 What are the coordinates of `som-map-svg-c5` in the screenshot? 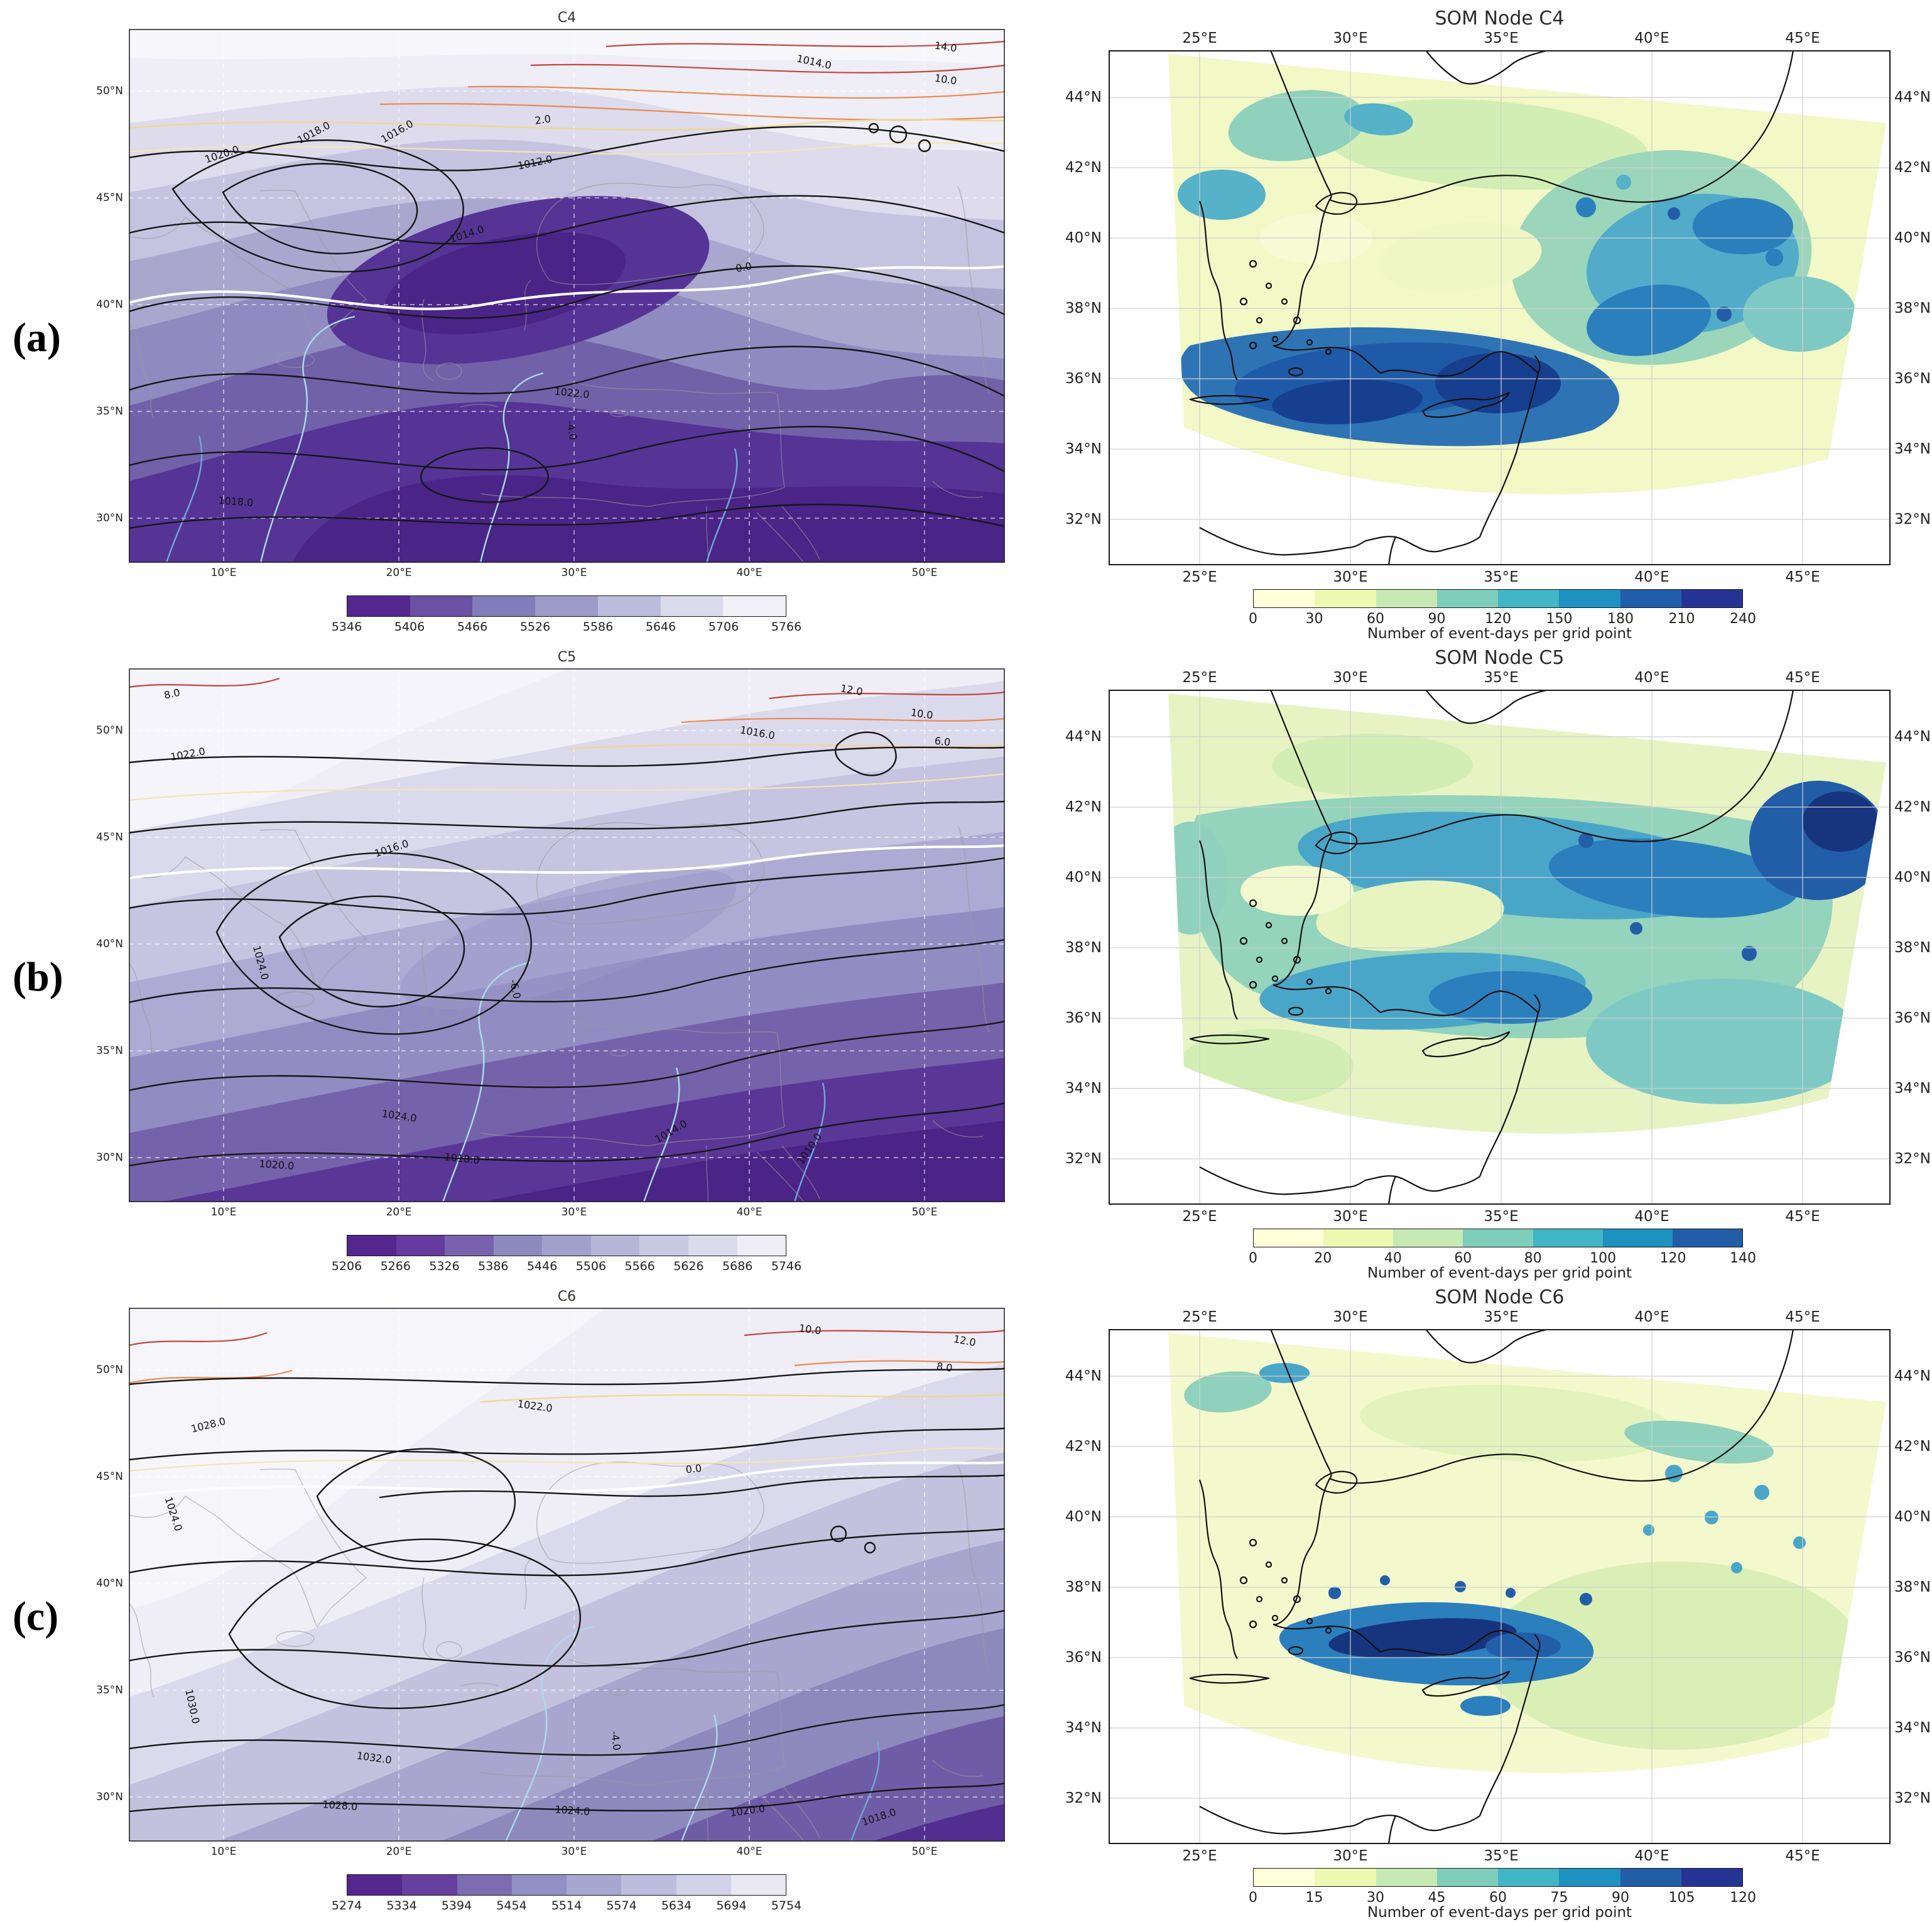 It's located at (1500, 947).